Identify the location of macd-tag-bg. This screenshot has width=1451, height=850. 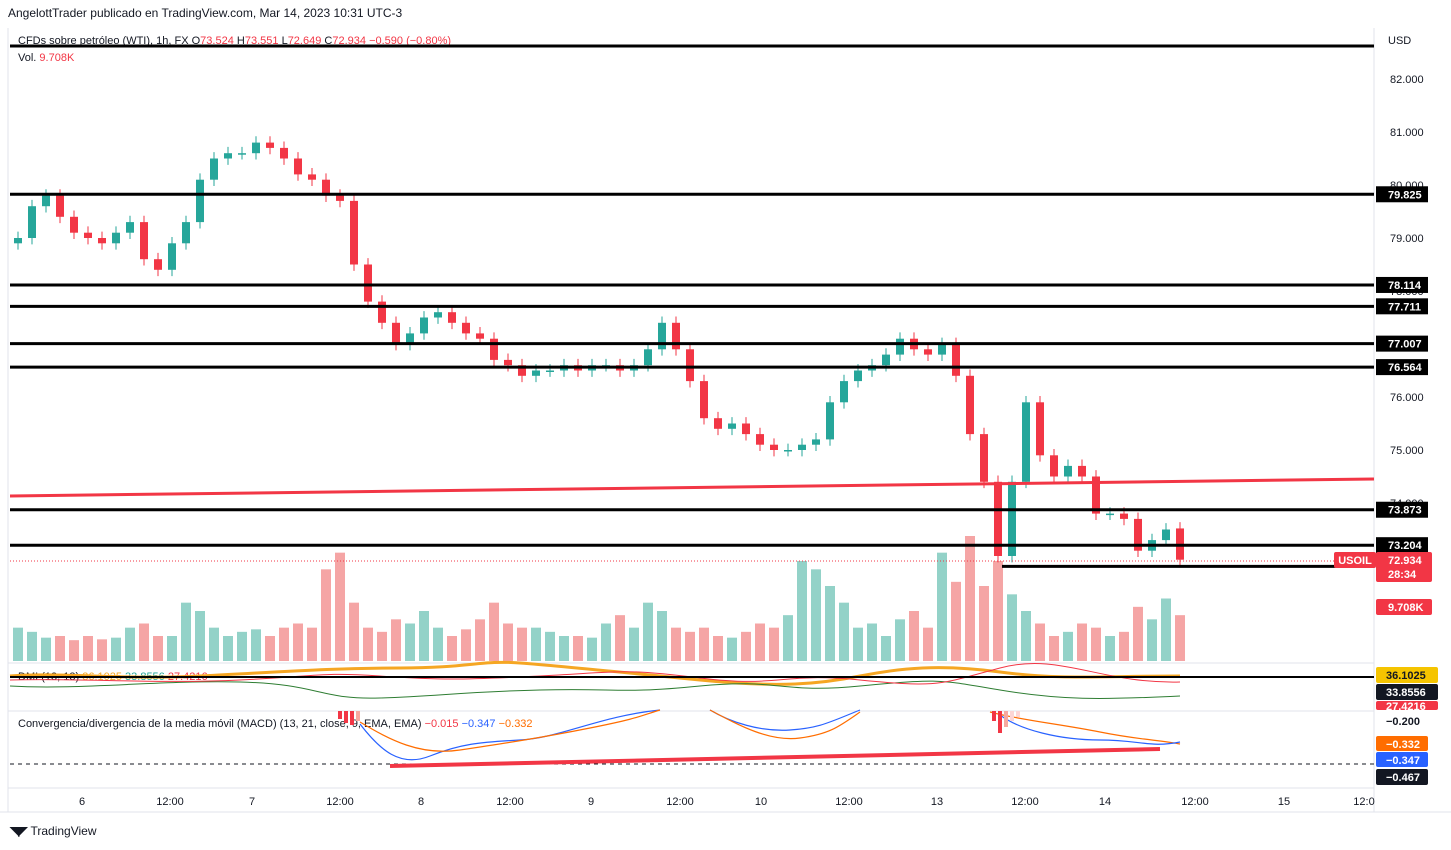
(1402, 759).